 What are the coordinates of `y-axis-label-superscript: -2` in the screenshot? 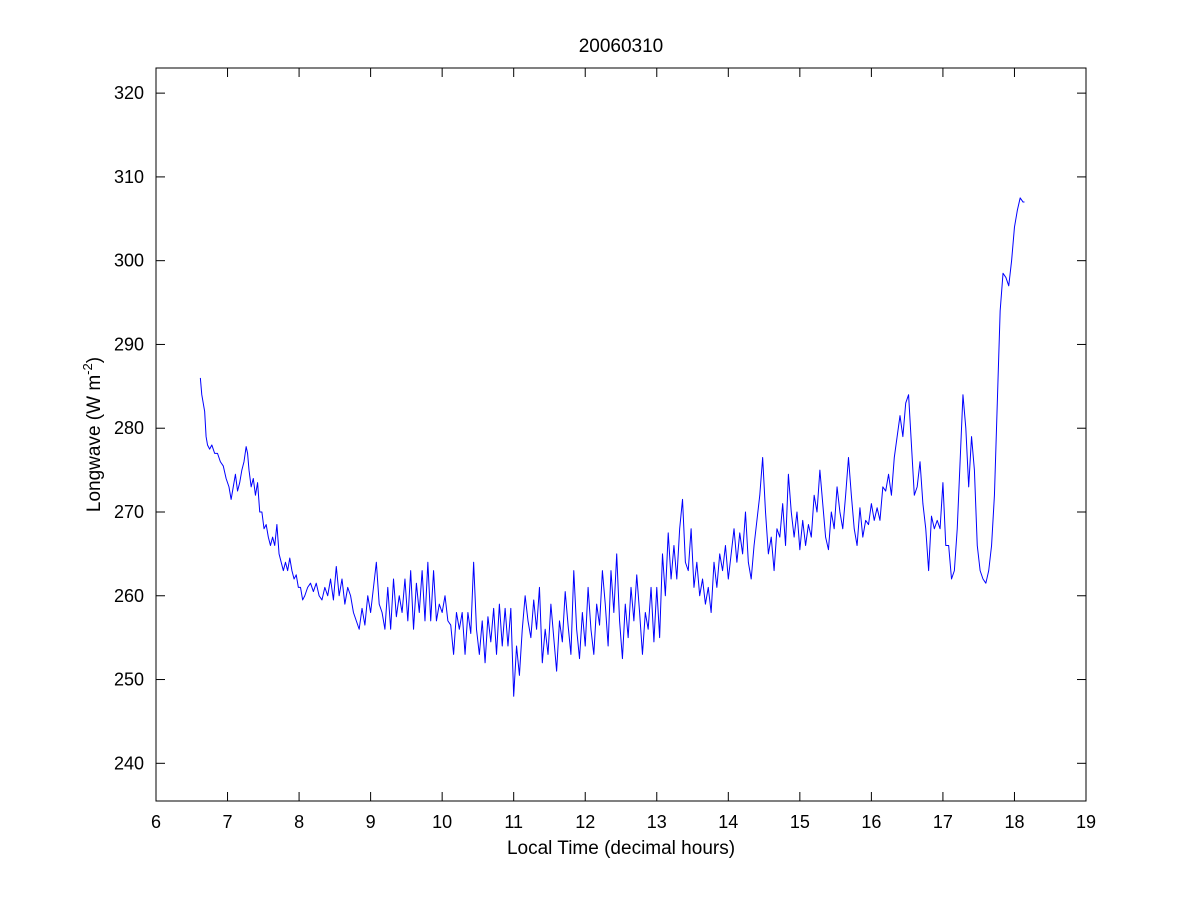 It's located at (87, 369).